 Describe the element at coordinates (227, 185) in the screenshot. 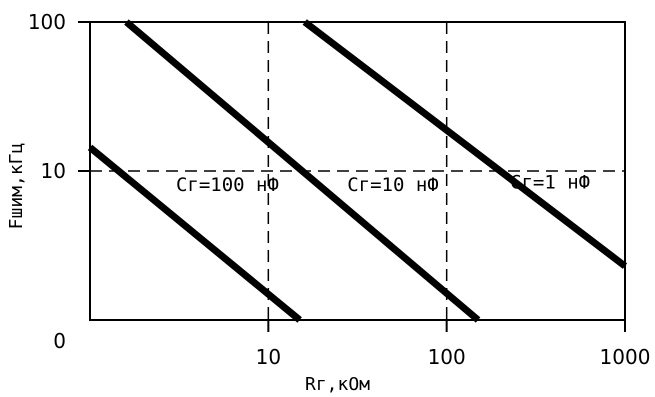

I see `series-label: Cг=100 нФ` at that location.